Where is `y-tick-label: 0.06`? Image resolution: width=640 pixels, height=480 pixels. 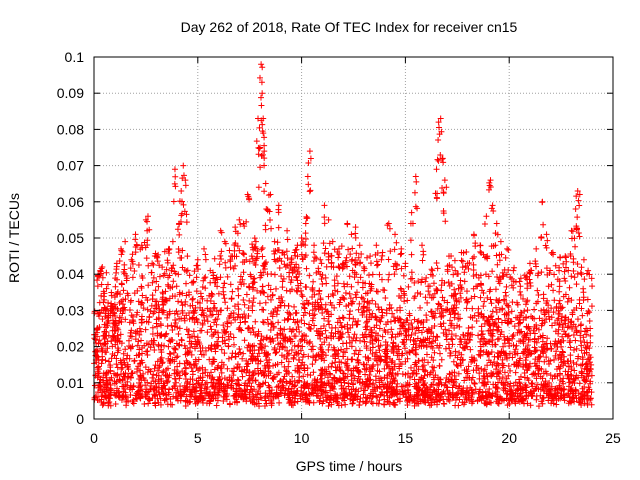 y-tick-label: 0.06 is located at coordinates (70, 202).